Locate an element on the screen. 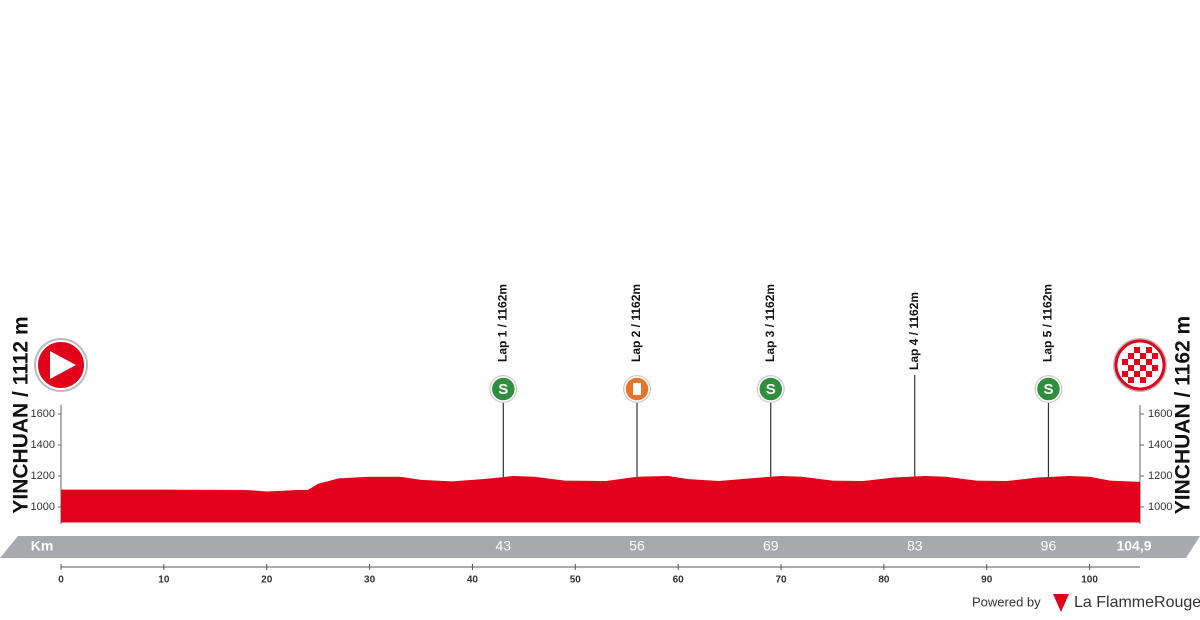 This screenshot has width=1200, height=620. marker-icon-glyph is located at coordinates (637, 389).